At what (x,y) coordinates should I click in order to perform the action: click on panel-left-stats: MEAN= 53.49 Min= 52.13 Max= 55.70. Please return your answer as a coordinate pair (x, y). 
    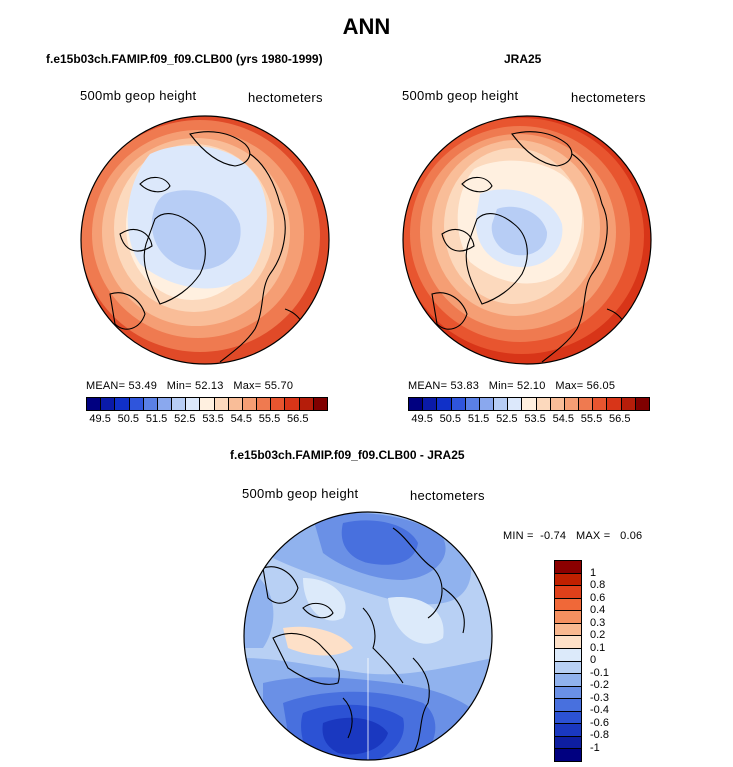
    Looking at the image, I should click on (189, 386).